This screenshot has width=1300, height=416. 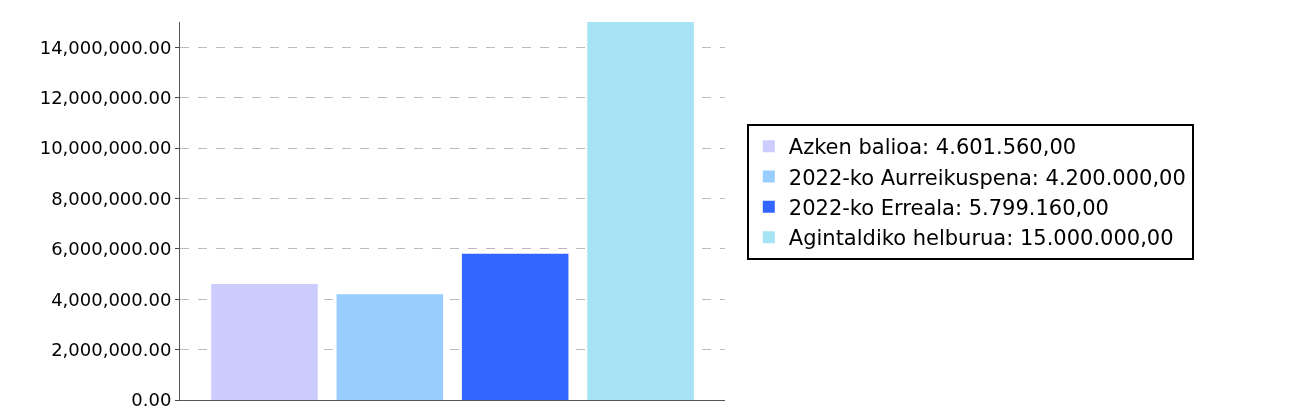 I want to click on y-tick-label: 4,000,000.00, so click(x=111, y=299).